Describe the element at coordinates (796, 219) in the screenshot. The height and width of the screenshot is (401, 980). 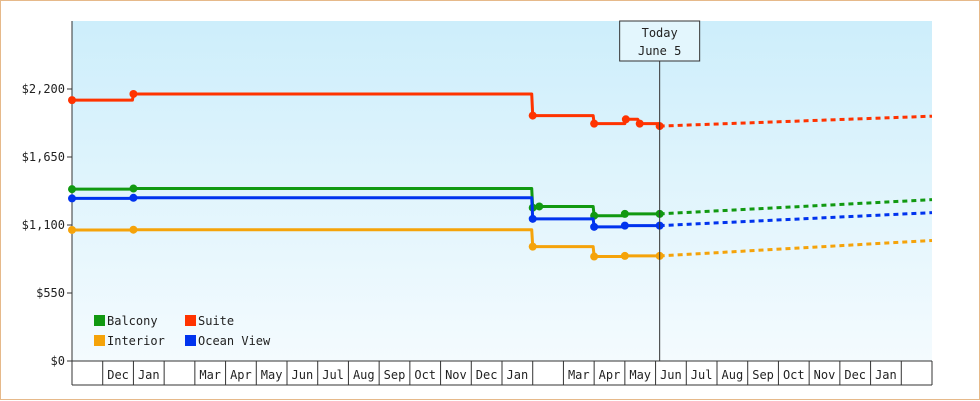
I see `forecast-line-ocean-view` at that location.